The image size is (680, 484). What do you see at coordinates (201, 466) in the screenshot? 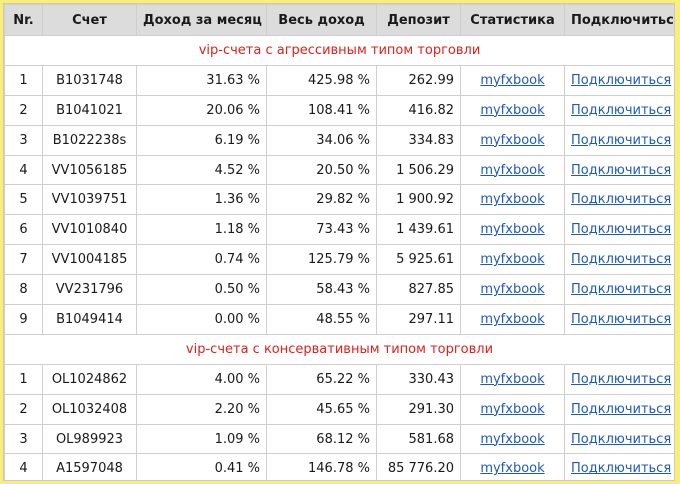
I see `monthly-income: 0.41 %` at bounding box center [201, 466].